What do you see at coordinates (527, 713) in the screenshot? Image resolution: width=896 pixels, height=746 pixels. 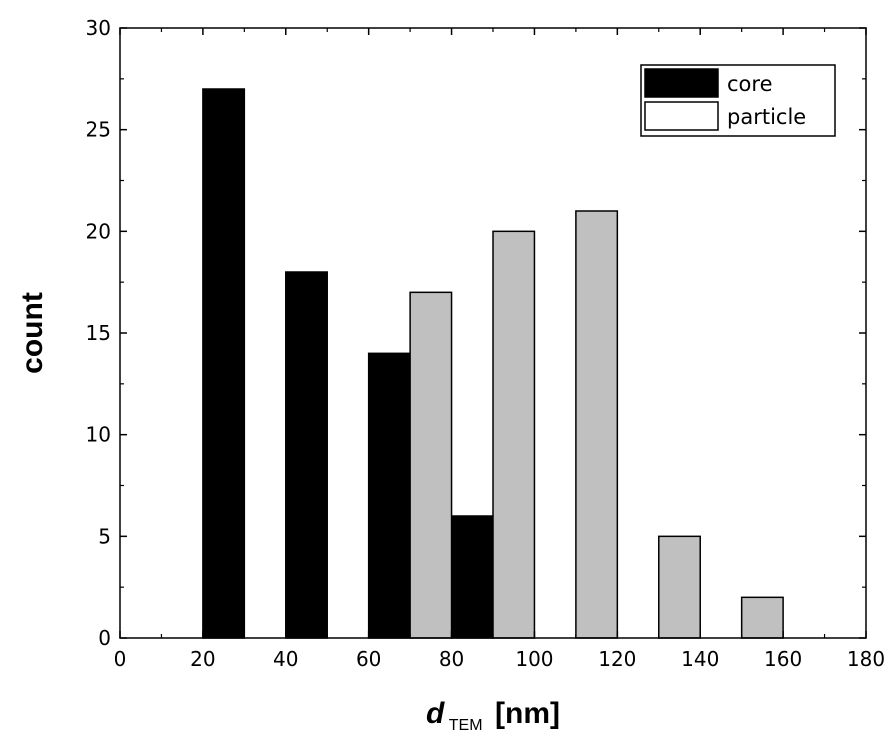 I see `x-axis-title-unit: [nm]` at bounding box center [527, 713].